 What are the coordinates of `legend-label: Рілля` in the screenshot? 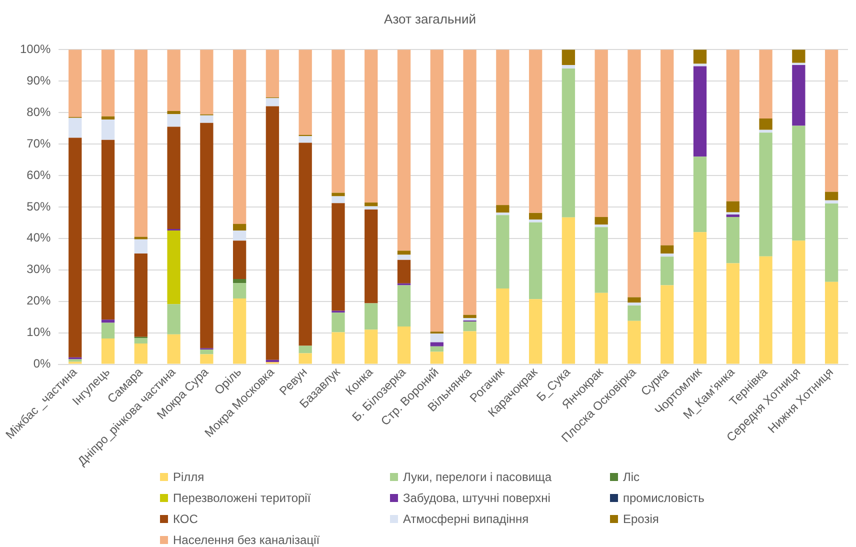 It's located at (188, 477).